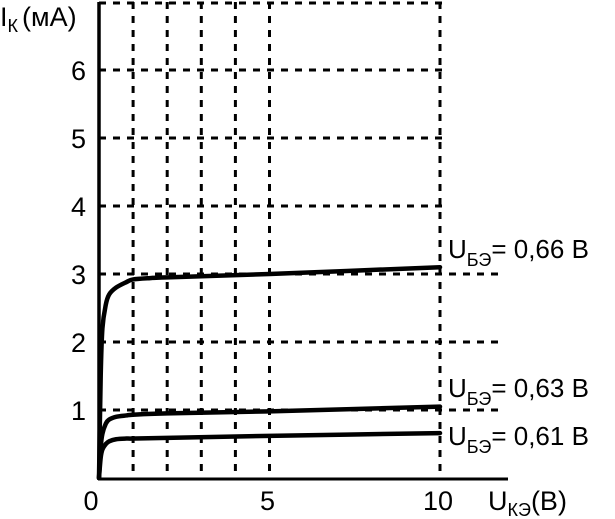 The width and height of the screenshot is (615, 519). I want to click on x-axis-label: UКЭ(В), so click(527, 502).